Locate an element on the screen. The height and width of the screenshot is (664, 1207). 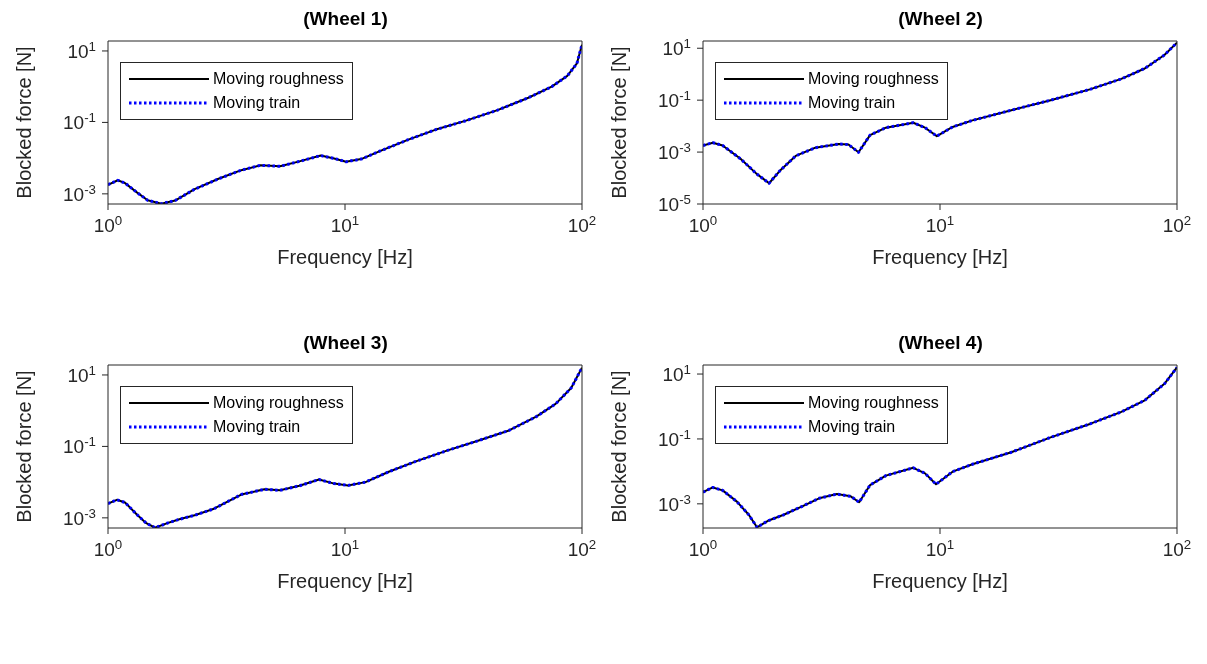
chart-title: (Wheel 3) is located at coordinates (345, 342).